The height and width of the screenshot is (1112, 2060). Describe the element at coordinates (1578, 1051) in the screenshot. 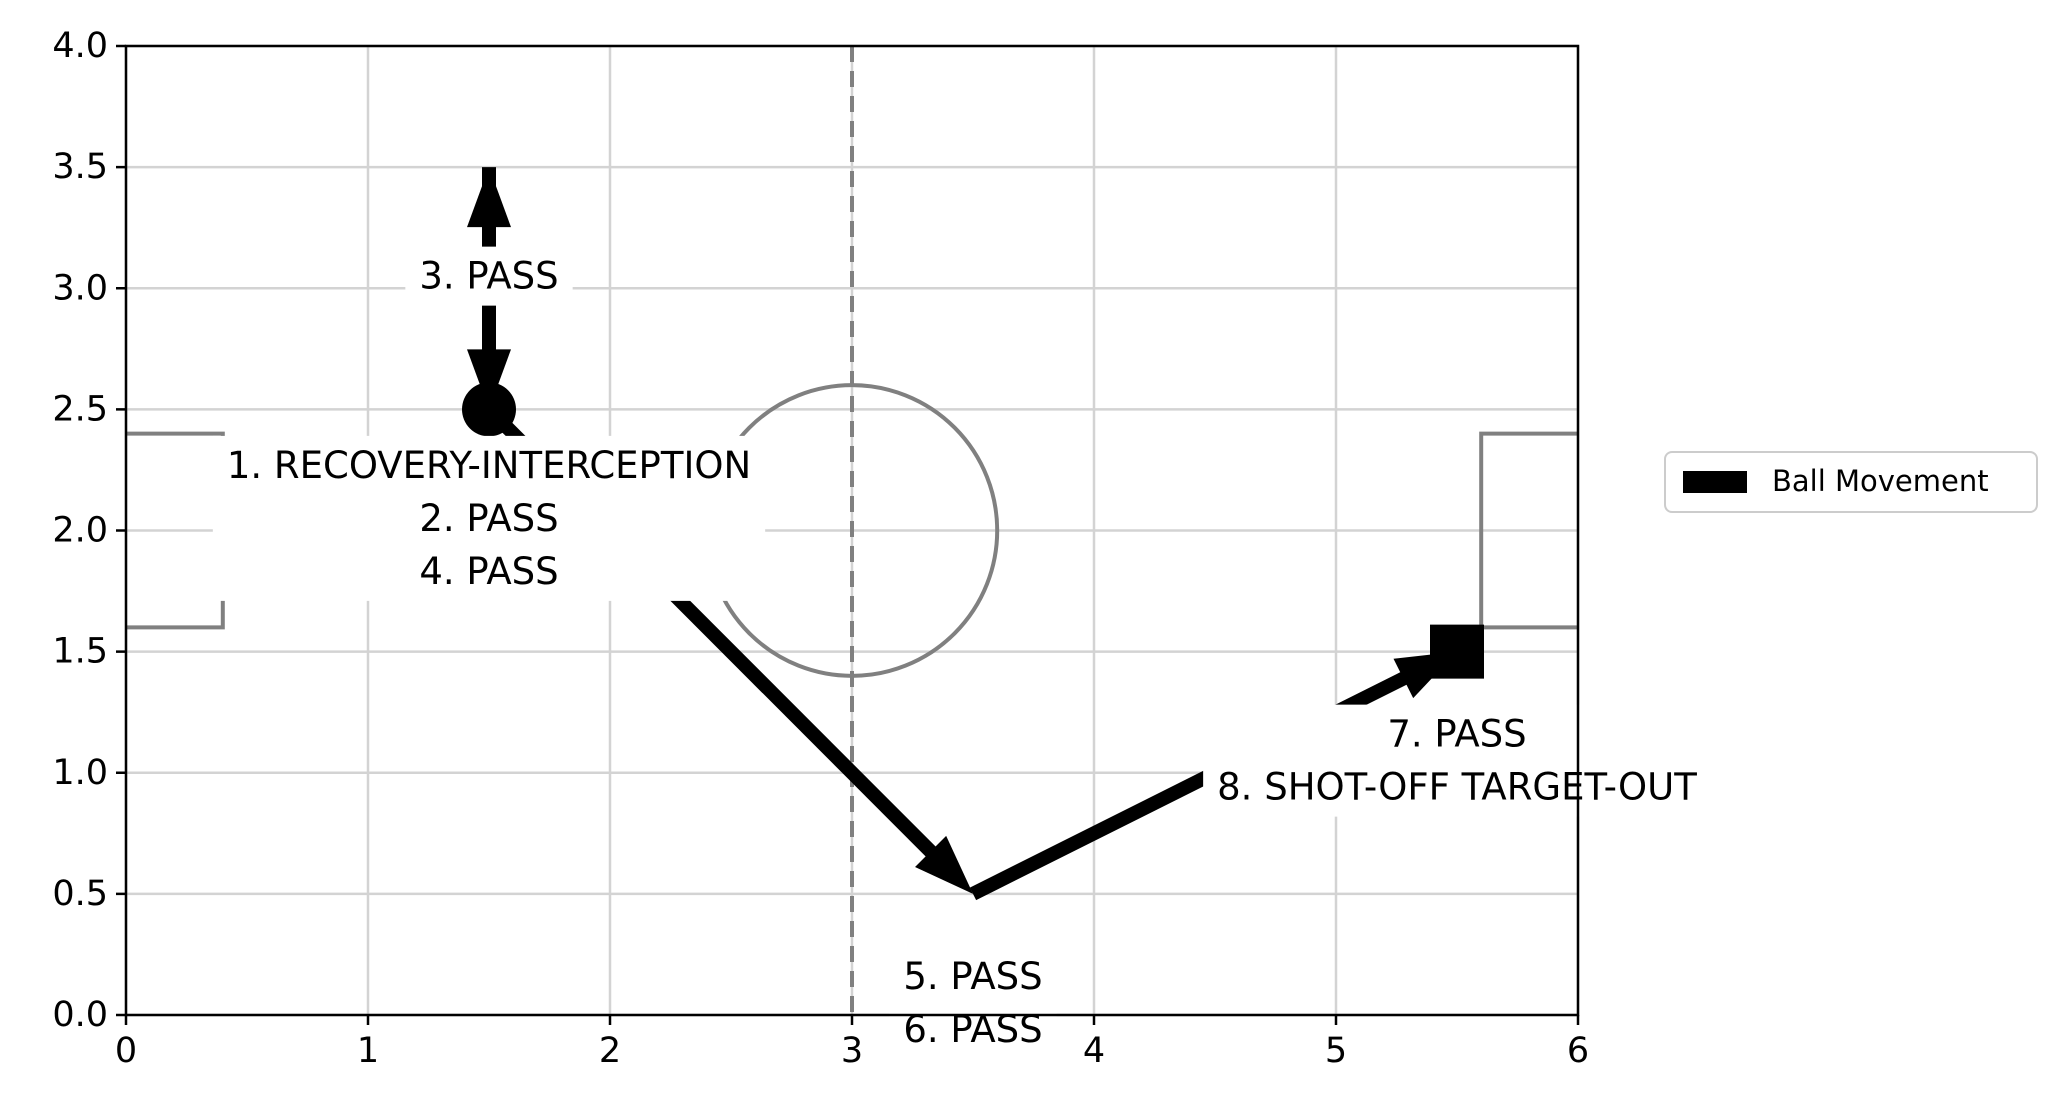

I see `x-tick-label: 6` at that location.